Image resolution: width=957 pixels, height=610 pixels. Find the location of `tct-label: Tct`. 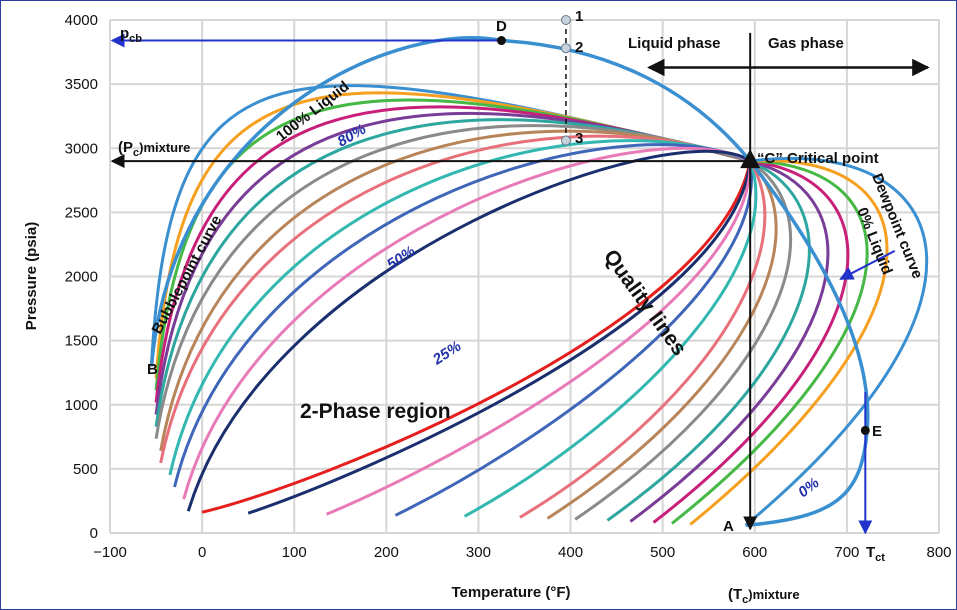

tct-label: Tct is located at coordinates (875, 554).